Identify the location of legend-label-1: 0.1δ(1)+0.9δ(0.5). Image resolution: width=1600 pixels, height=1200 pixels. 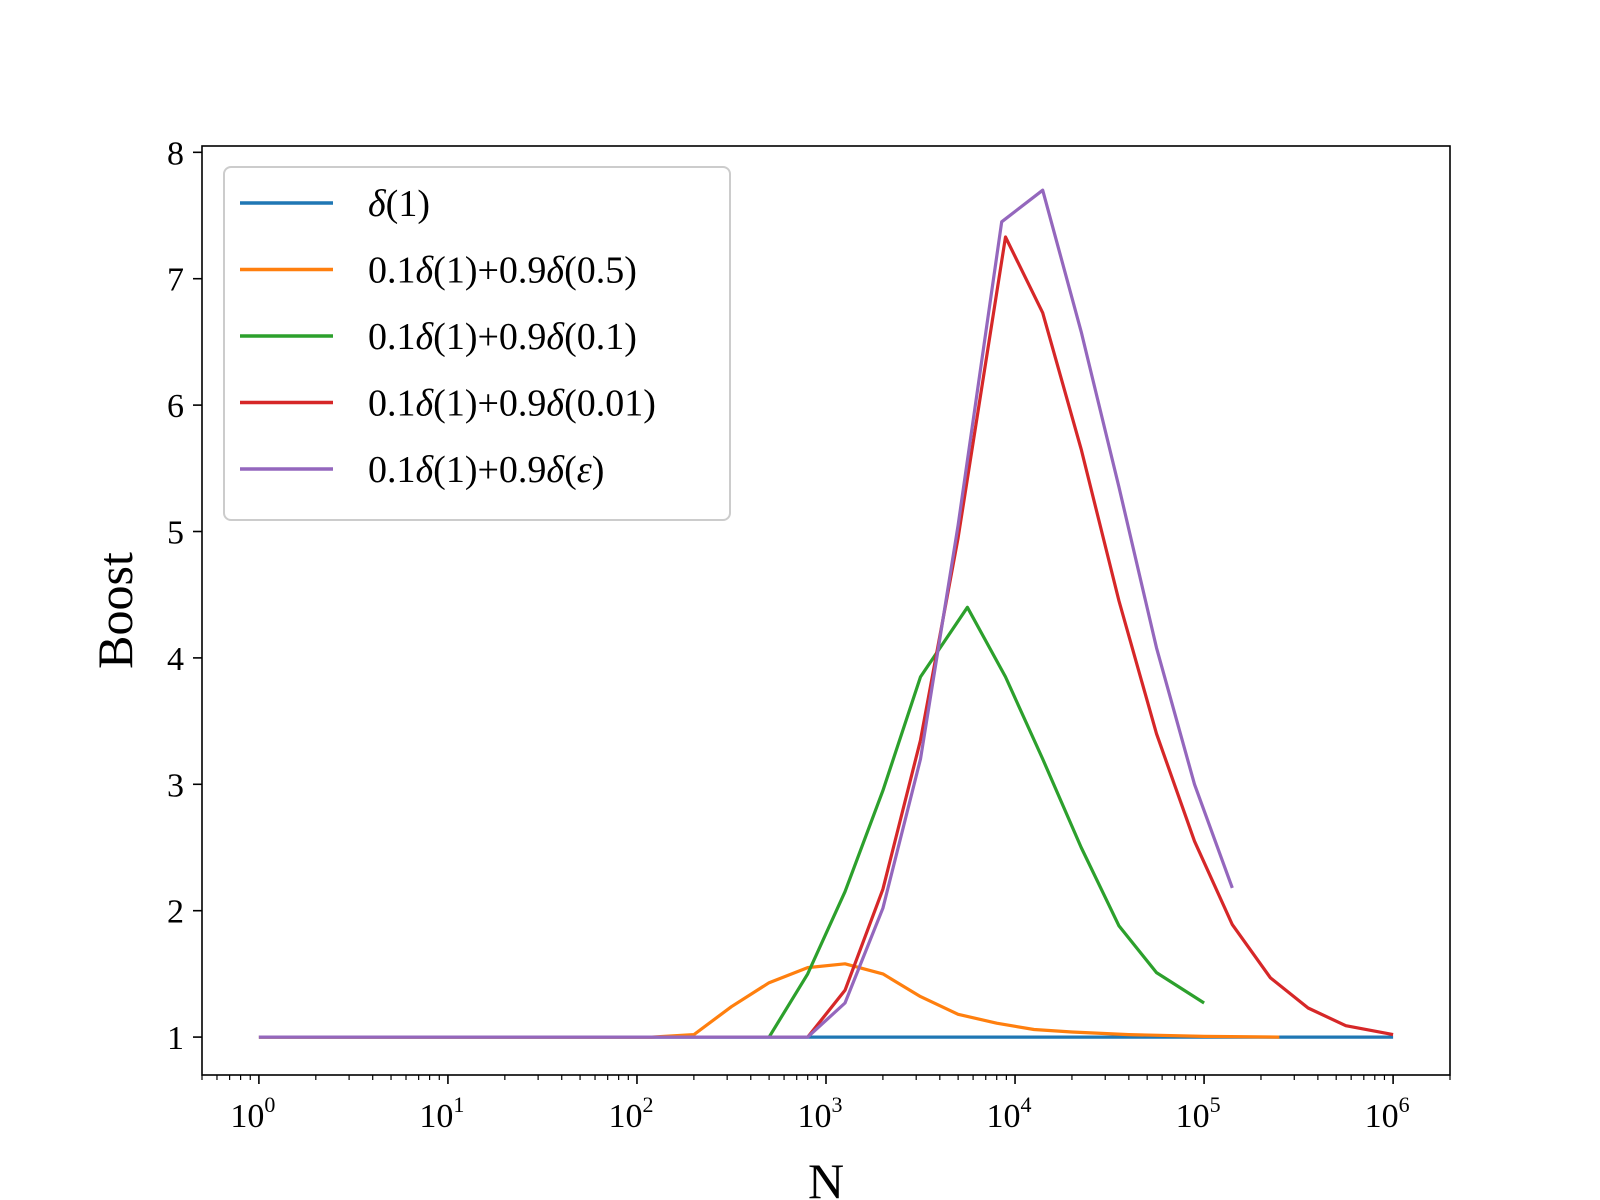
(502, 271).